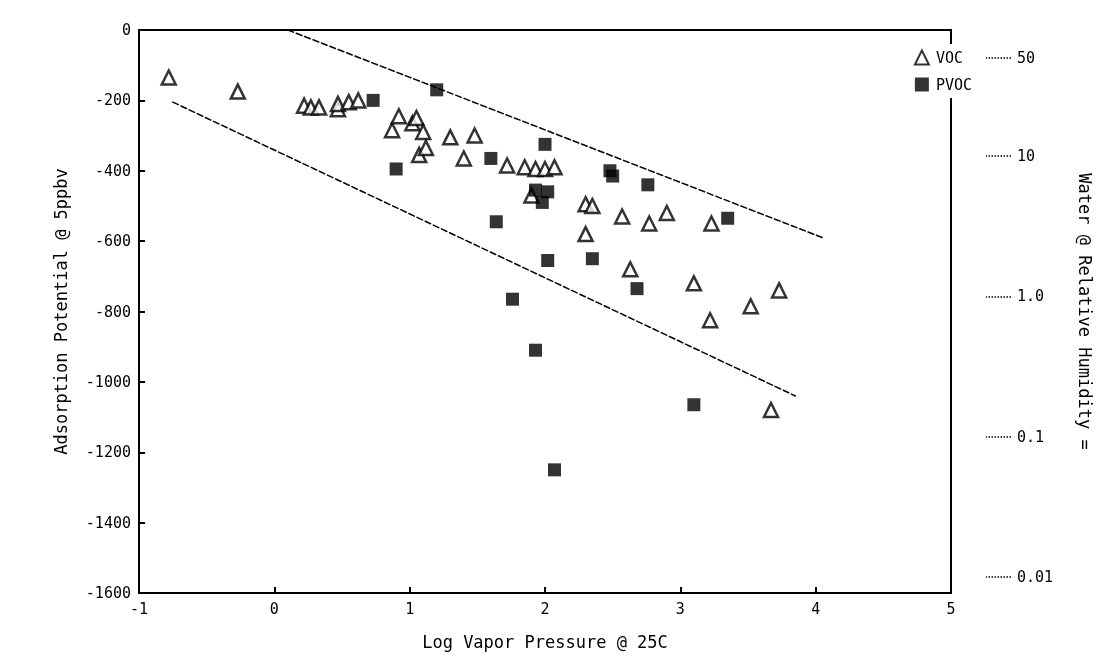 This screenshot has height=661, width=1101. I want to click on y-tick-label: -1400, so click(108, 522).